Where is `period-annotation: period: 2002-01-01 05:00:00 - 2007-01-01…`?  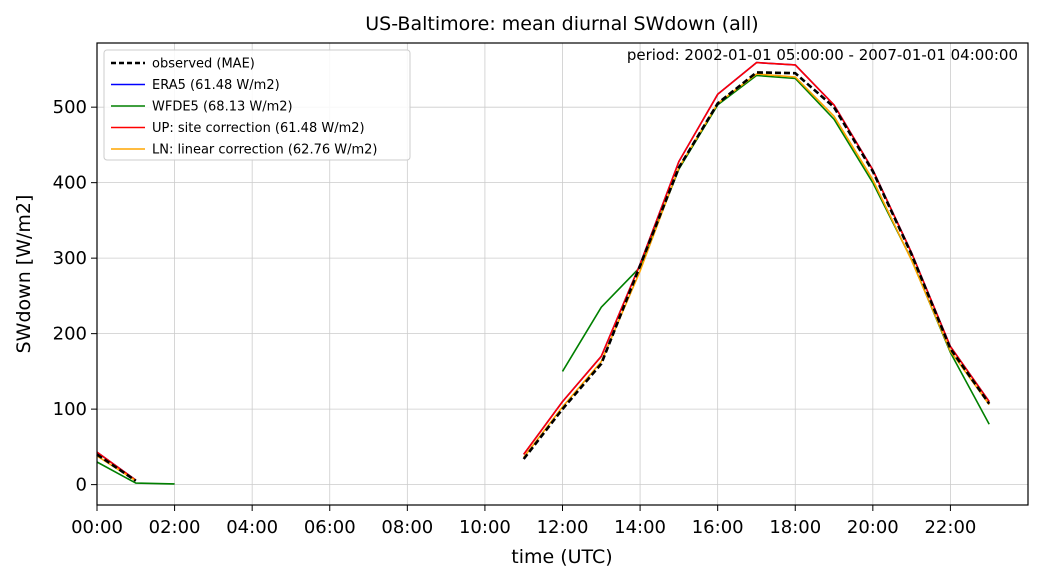 period-annotation: period: 2002-01-01 05:00:00 - 2007-01-01… is located at coordinates (822, 55).